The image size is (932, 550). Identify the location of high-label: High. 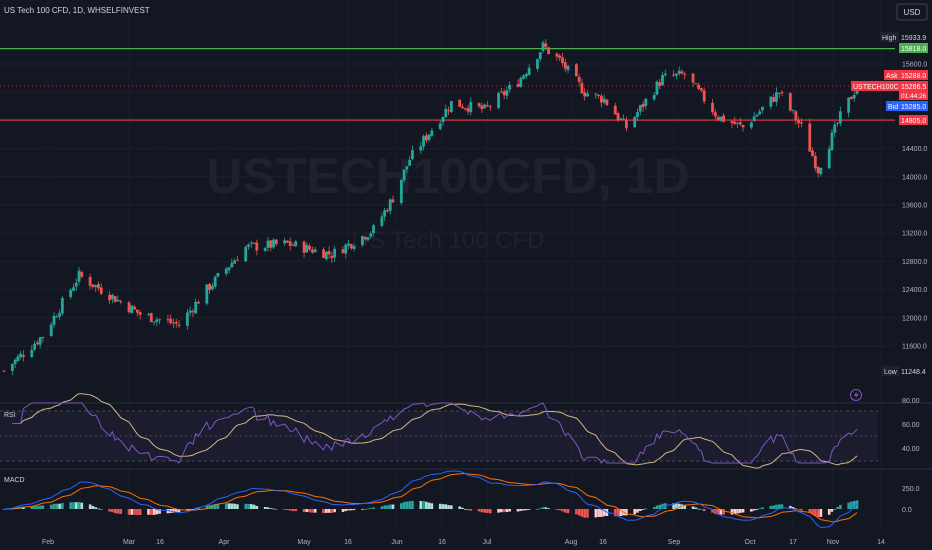
(889, 38).